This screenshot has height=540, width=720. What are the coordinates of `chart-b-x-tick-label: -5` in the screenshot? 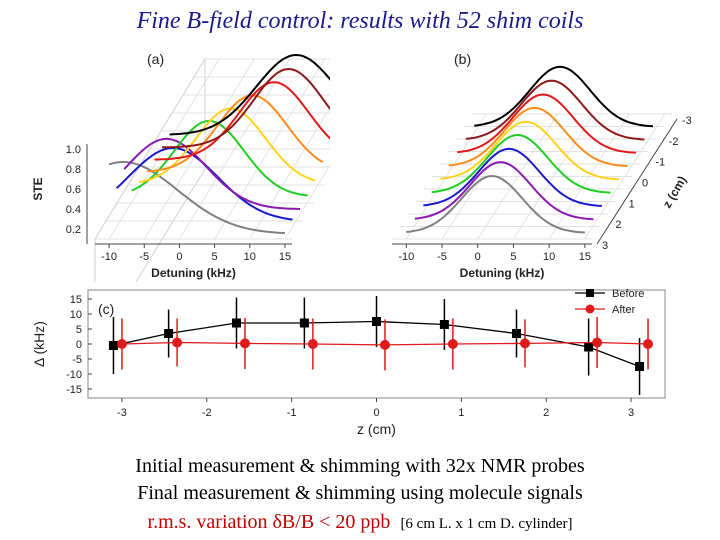 It's located at (442, 257).